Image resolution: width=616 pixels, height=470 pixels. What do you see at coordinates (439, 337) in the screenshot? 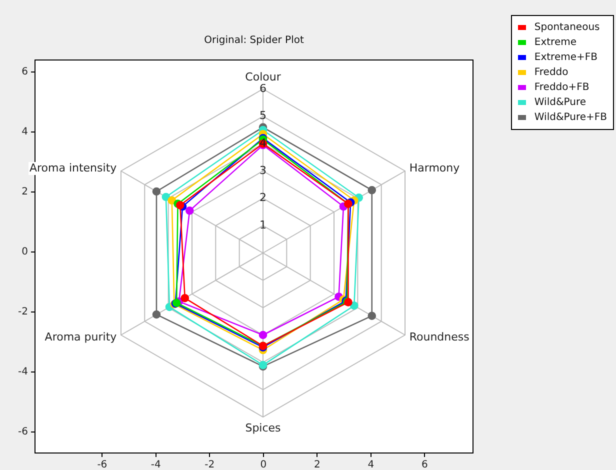
I see `spoke-label: Roundness` at bounding box center [439, 337].